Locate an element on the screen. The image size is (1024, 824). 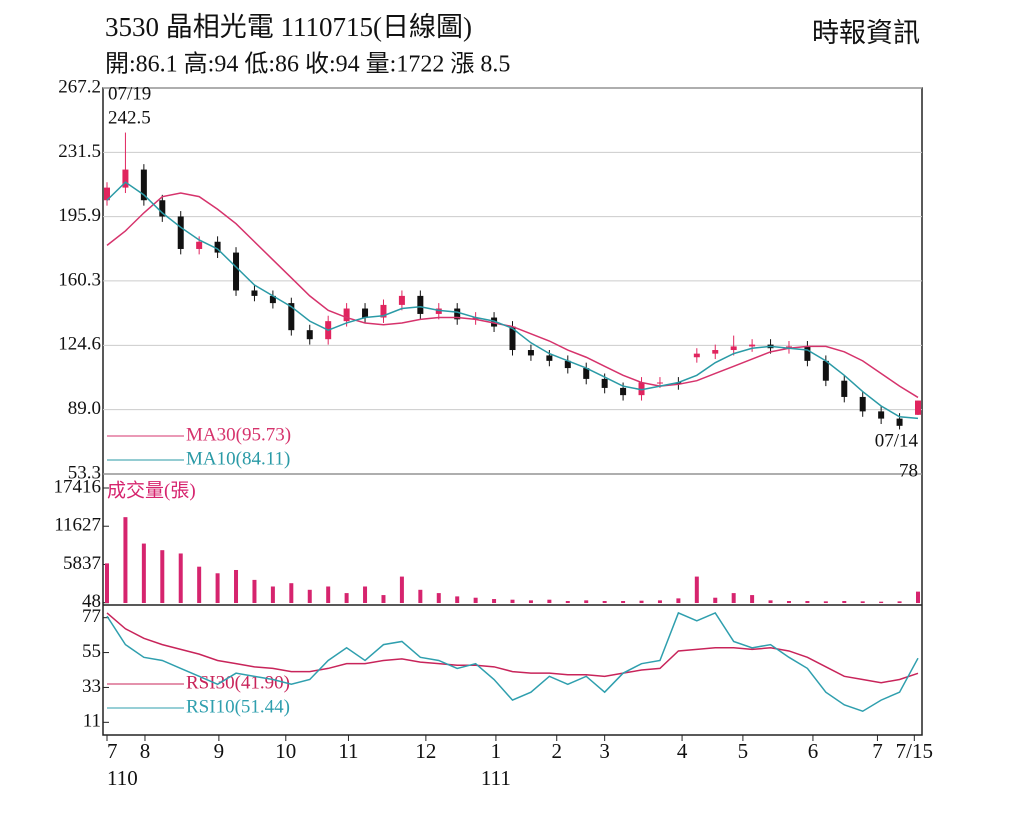
year-label: 110 is located at coordinates (122, 778).